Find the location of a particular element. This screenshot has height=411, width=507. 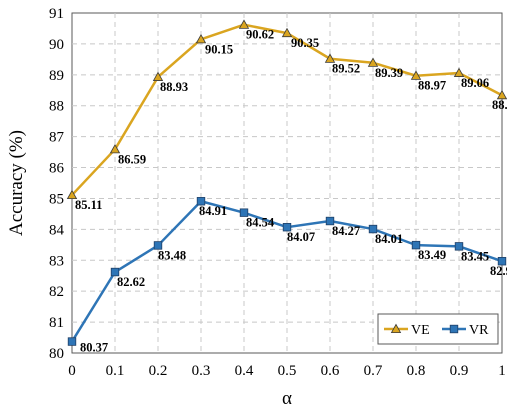

vr-data-label: 82.62 is located at coordinates (131, 282).